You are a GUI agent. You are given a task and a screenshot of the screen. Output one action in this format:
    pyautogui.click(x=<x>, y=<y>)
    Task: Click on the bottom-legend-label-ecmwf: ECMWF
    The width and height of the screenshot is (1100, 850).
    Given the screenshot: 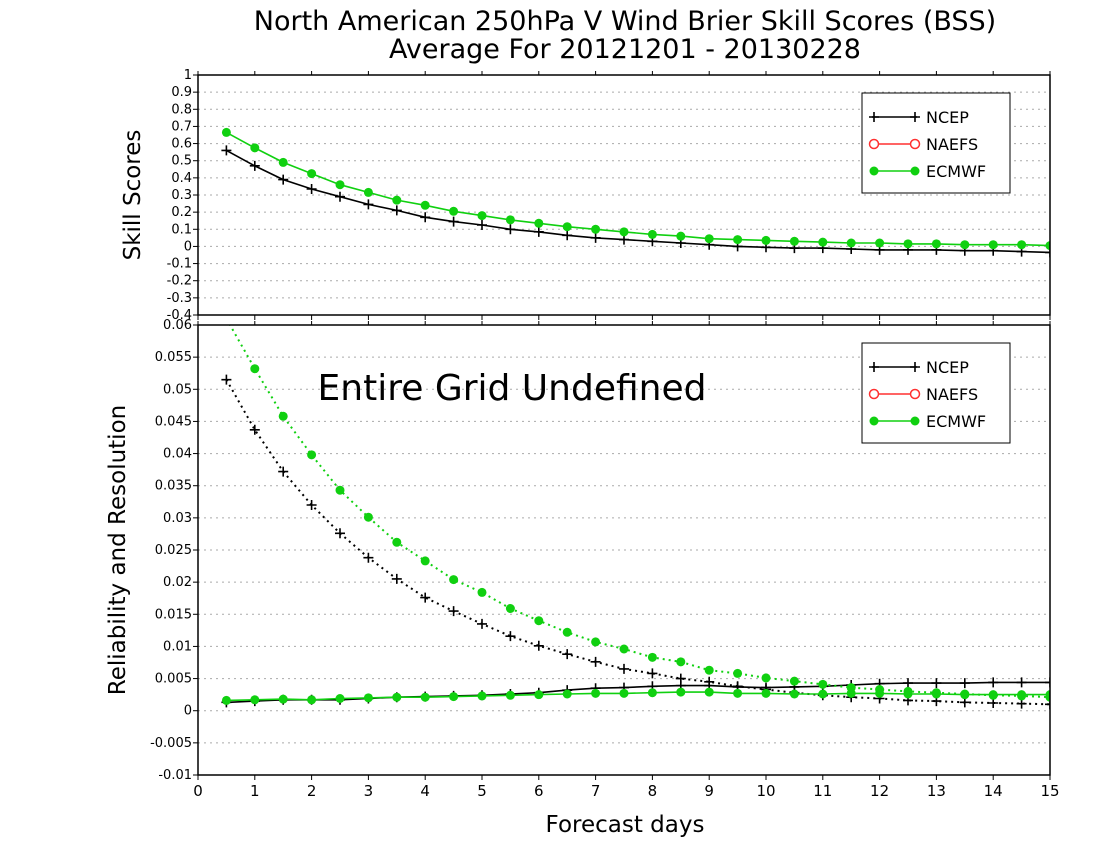 What is the action you would take?
    pyautogui.click(x=956, y=421)
    